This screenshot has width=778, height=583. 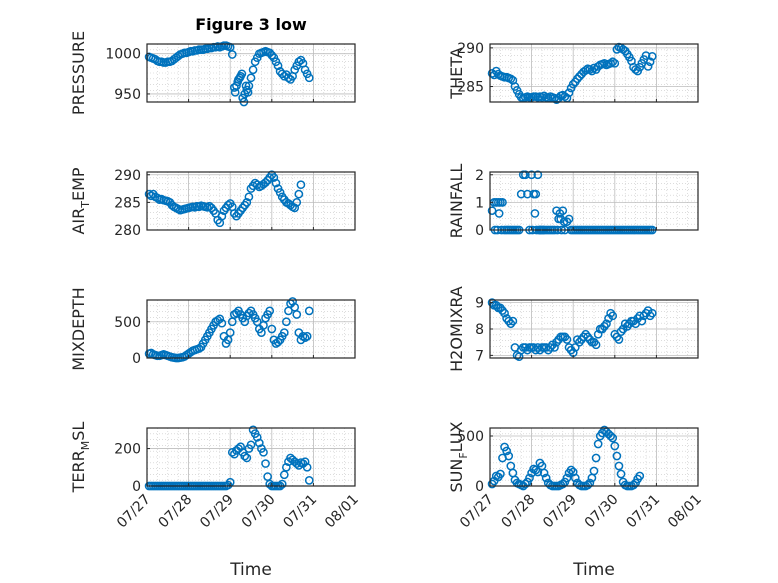 What do you see at coordinates (250, 570) in the screenshot?
I see `x-axis-label-left: Time` at bounding box center [250, 570].